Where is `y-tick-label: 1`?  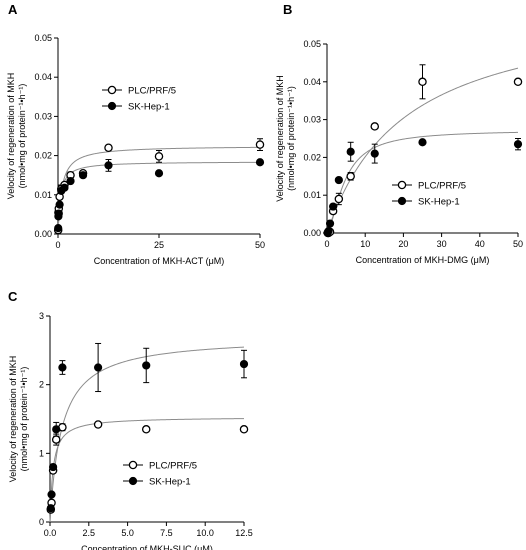
y-tick-label: 1 is located at coordinates (41, 453).